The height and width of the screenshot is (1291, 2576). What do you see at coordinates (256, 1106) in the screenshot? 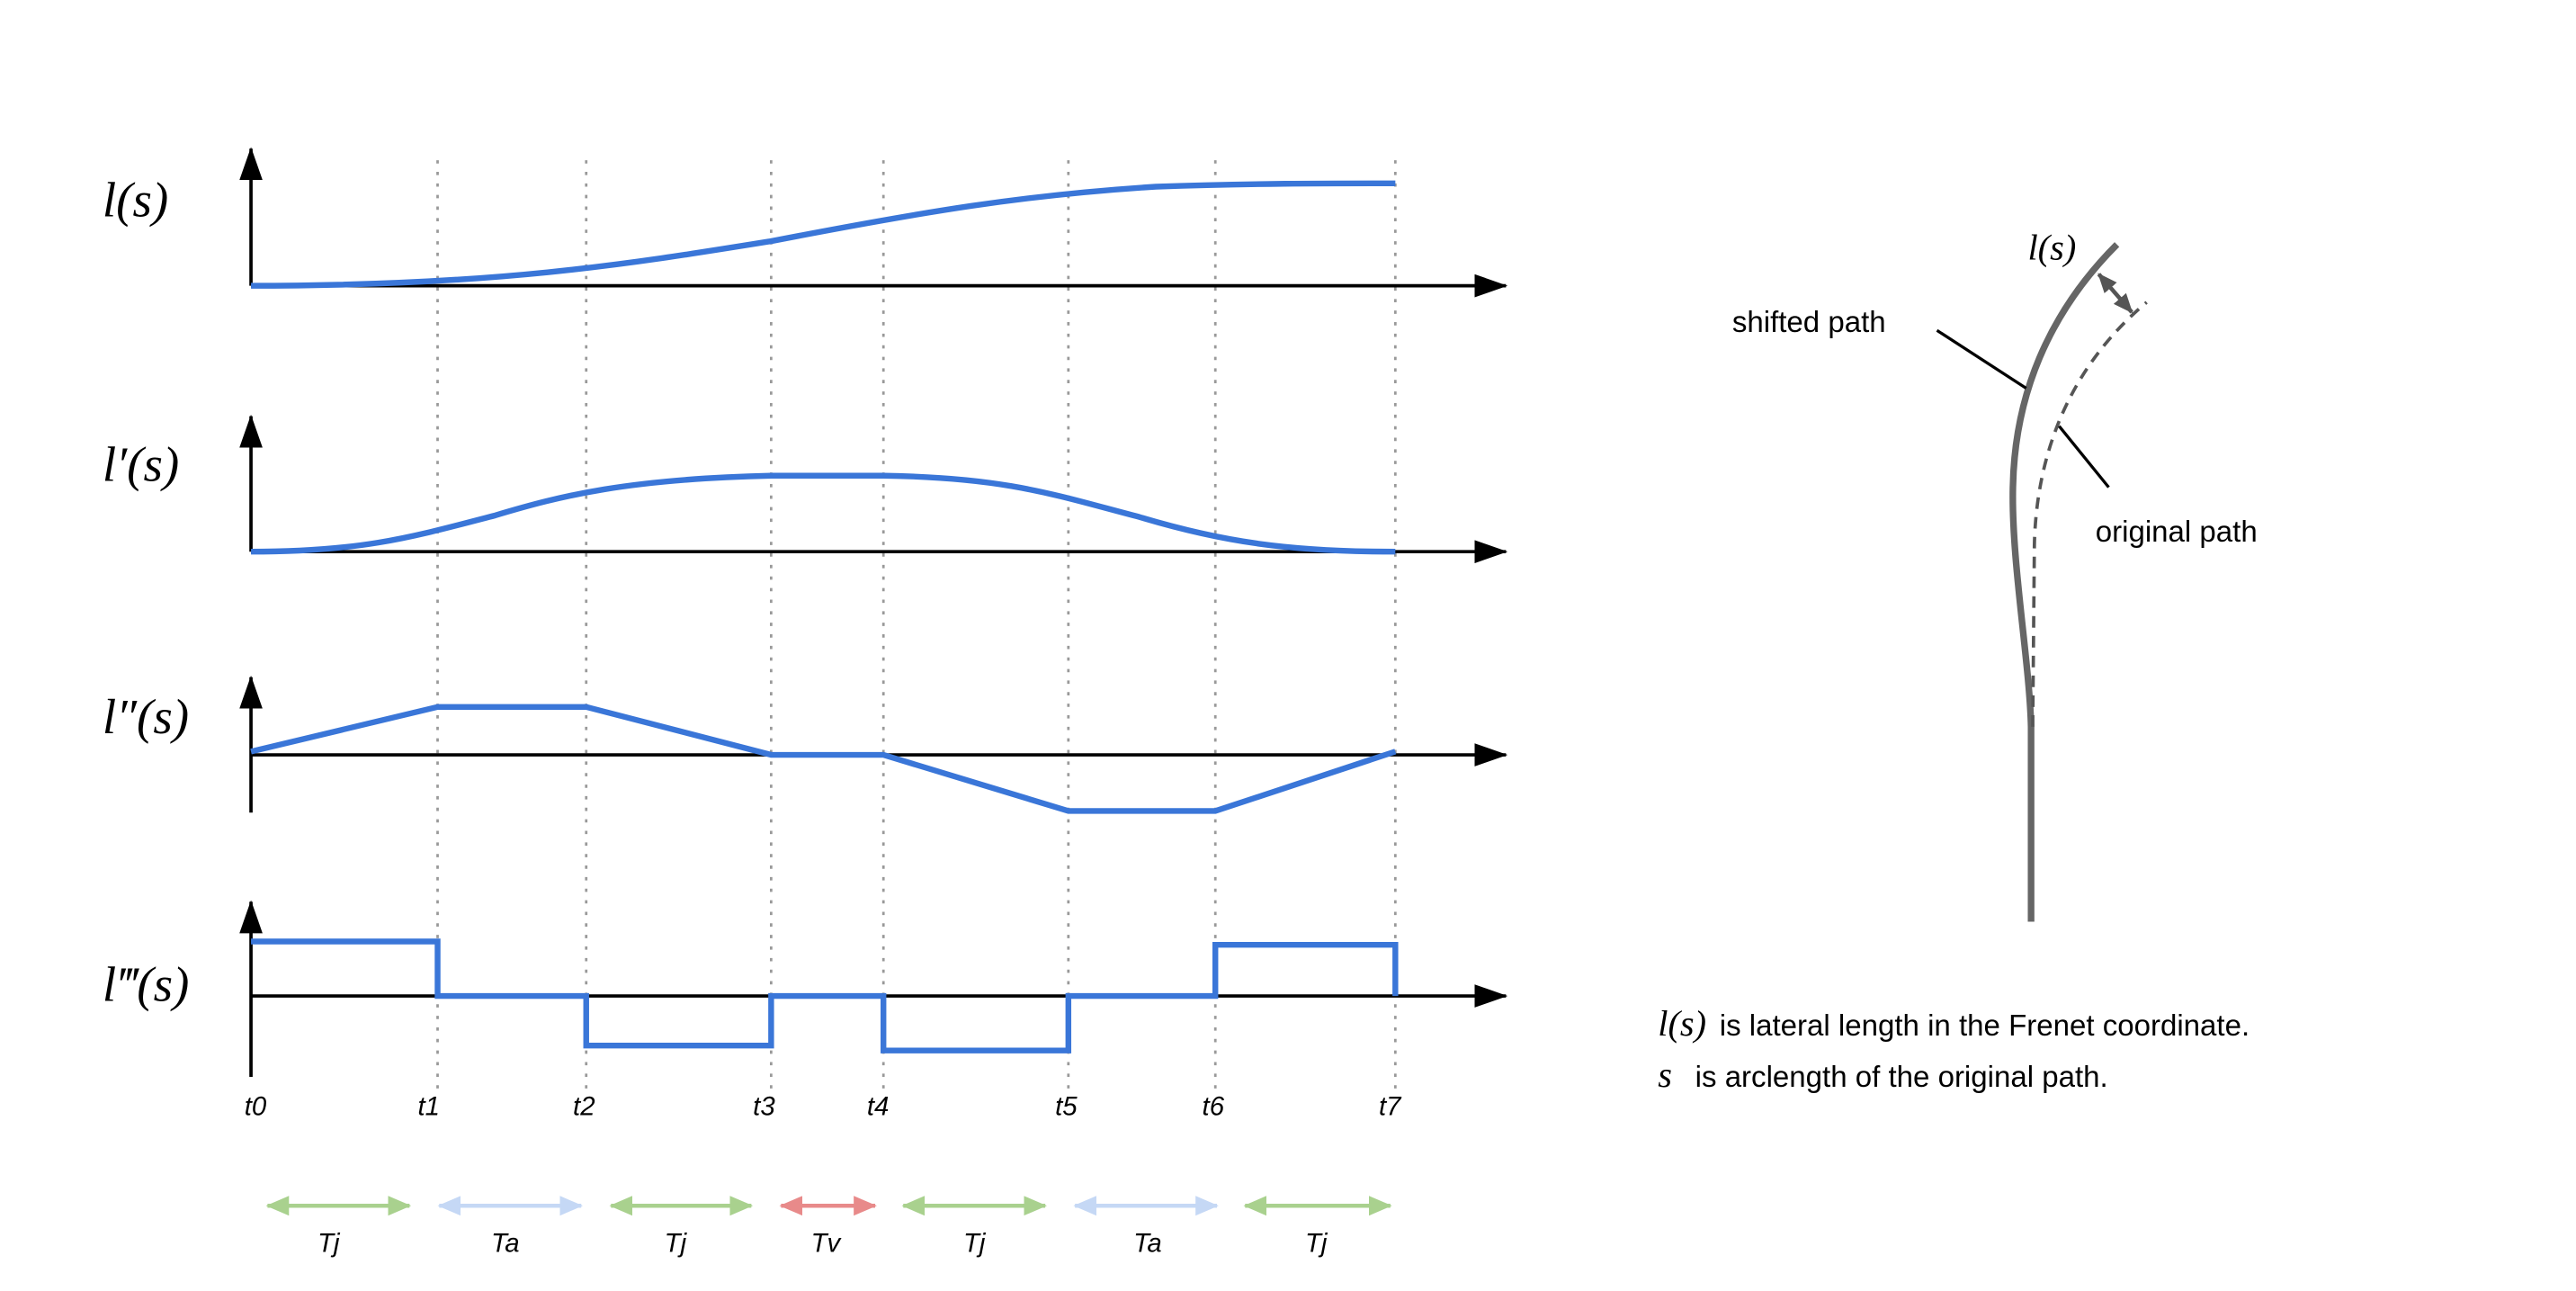
I see `time-tick: t0` at bounding box center [256, 1106].